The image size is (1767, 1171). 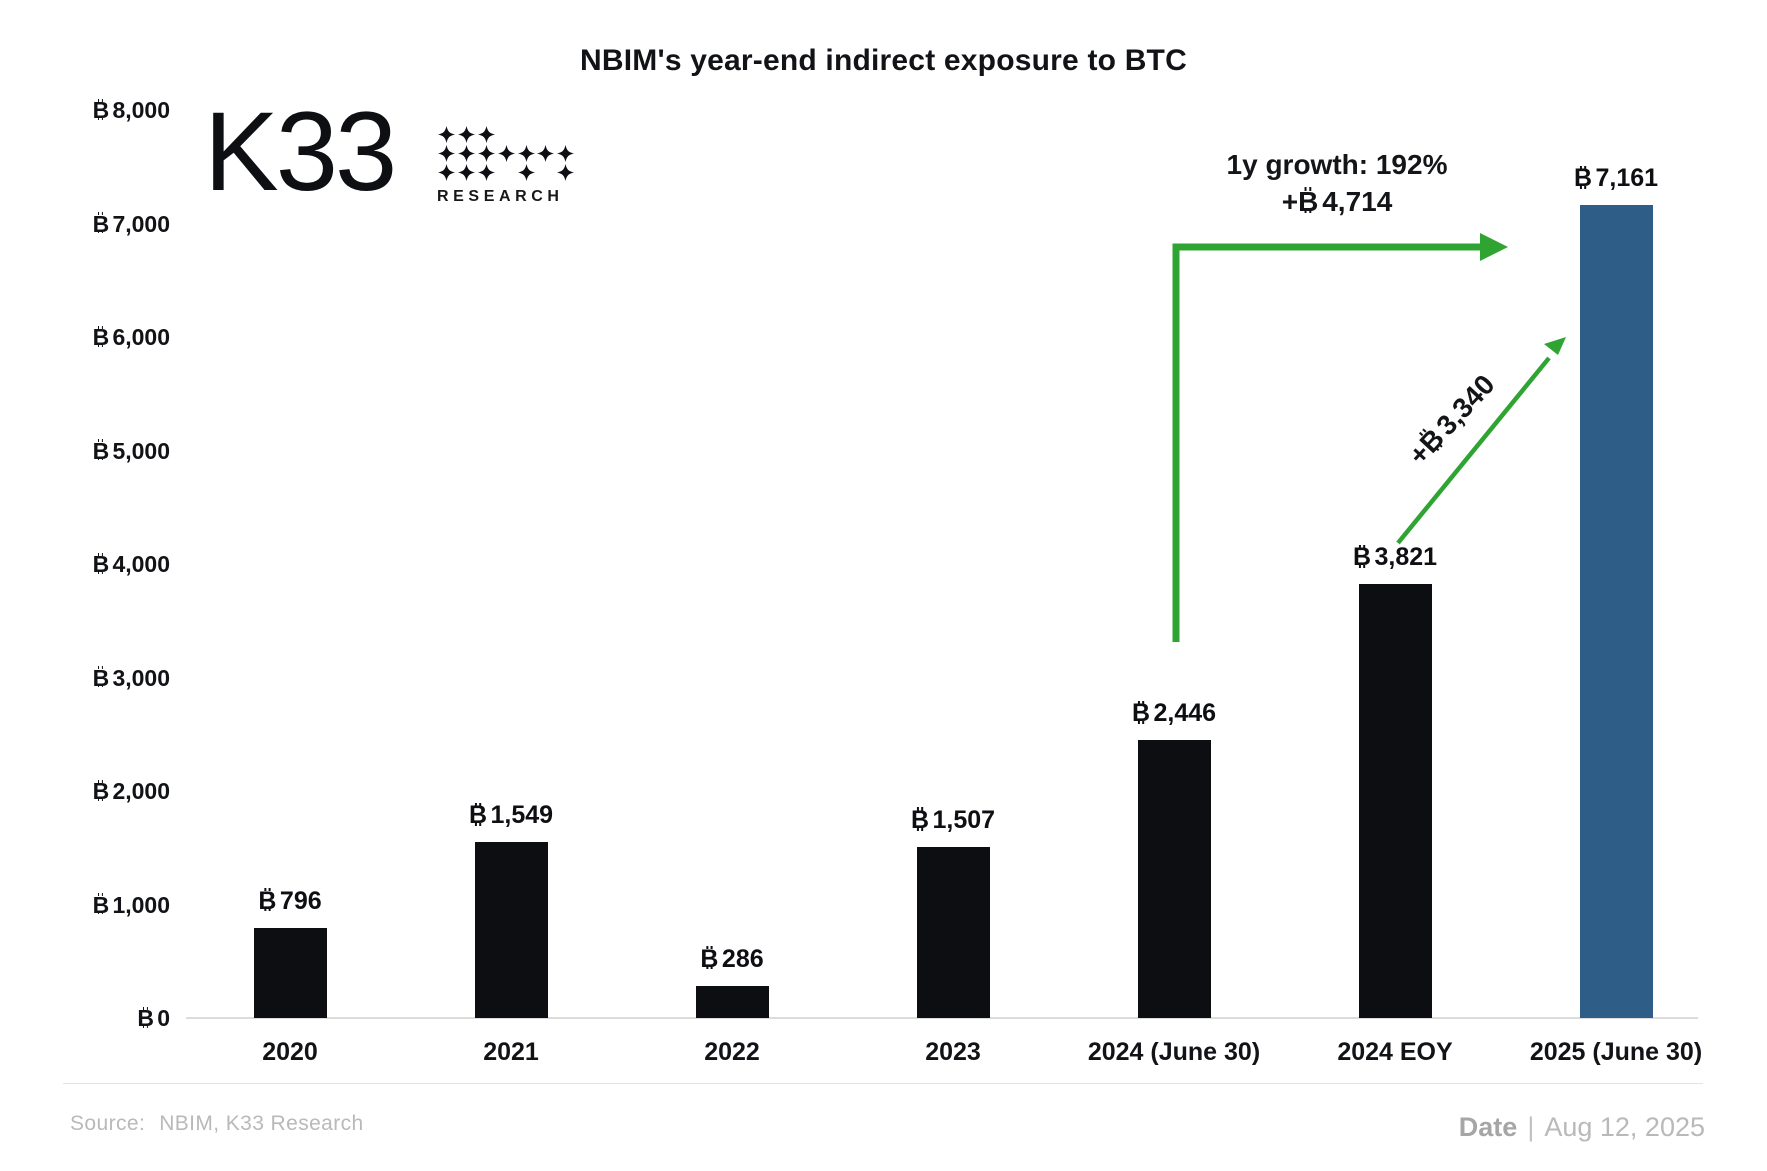 What do you see at coordinates (1624, 1127) in the screenshot?
I see `date-value: Aug 12, 2025` at bounding box center [1624, 1127].